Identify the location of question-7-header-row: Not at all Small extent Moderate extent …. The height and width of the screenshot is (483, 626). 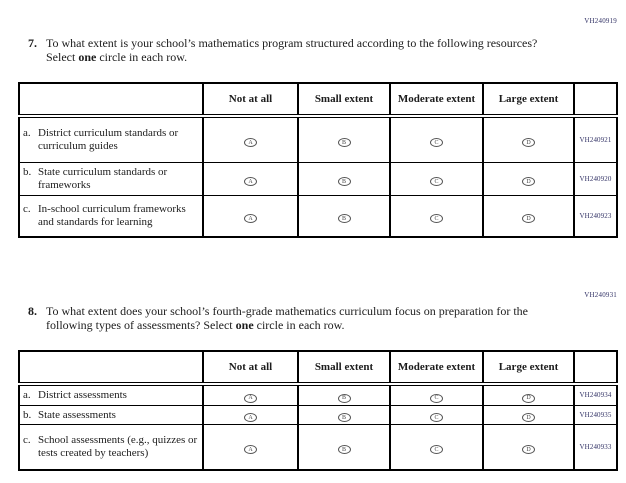
(318, 100).